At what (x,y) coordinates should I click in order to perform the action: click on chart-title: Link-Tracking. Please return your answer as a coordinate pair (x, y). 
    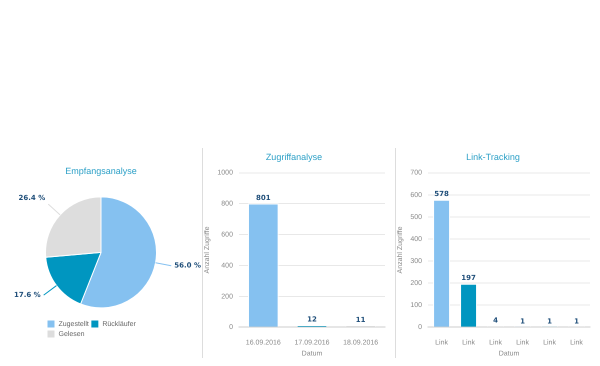
    Looking at the image, I should click on (493, 157).